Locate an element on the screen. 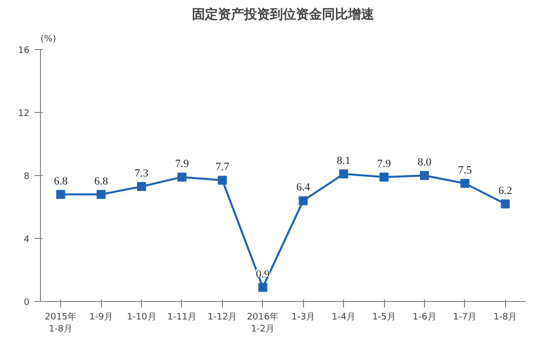  data-label: 6.2 is located at coordinates (505, 190).